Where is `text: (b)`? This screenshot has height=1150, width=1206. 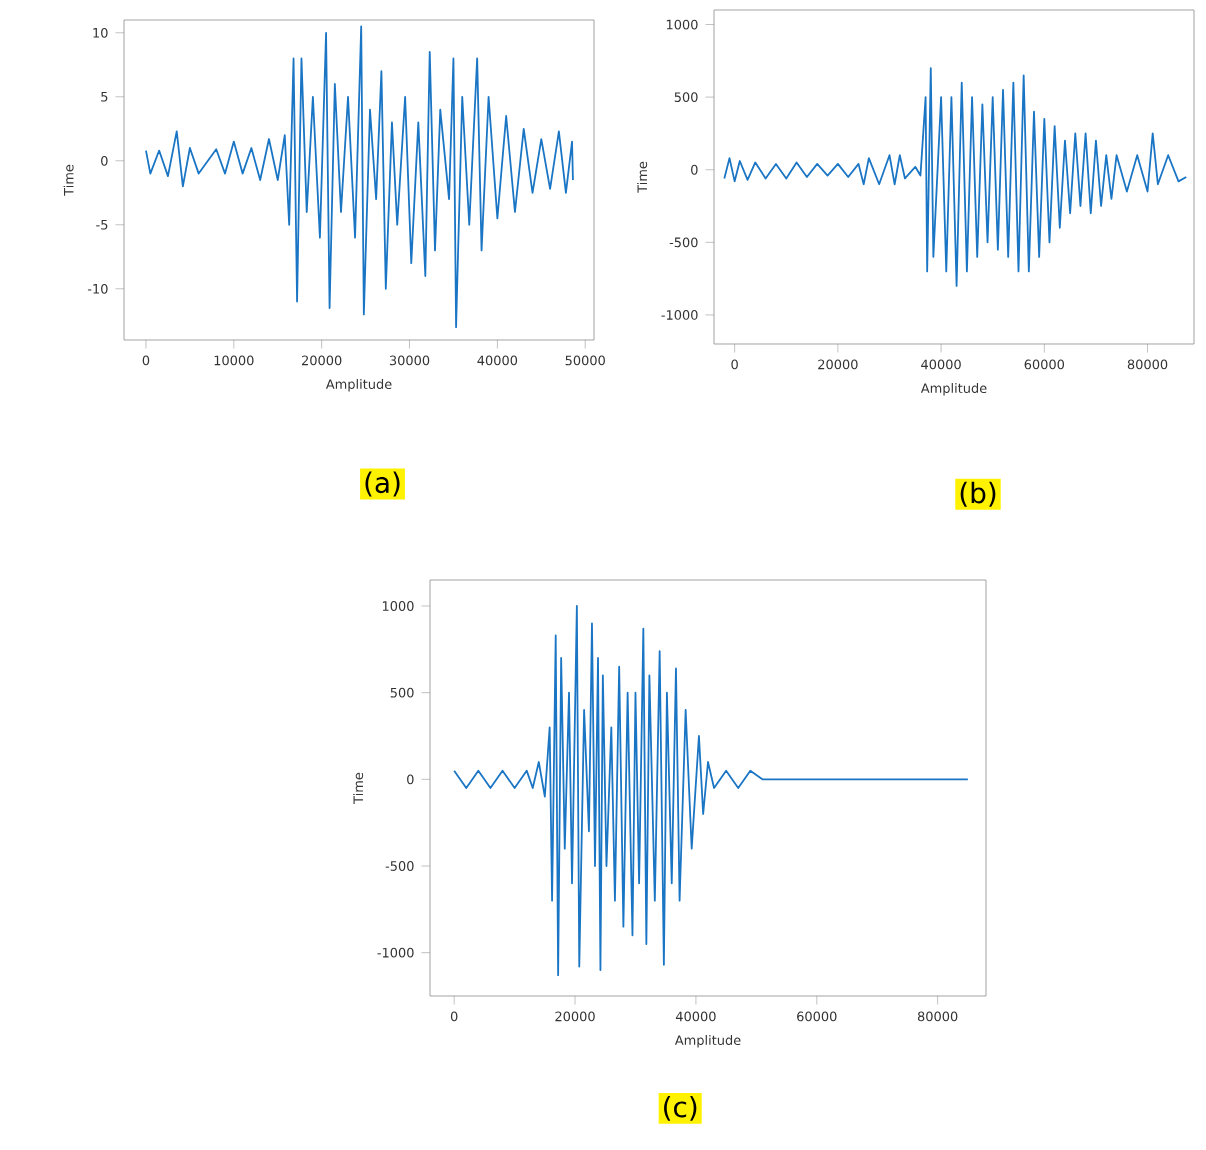
text: (b) is located at coordinates (978, 494).